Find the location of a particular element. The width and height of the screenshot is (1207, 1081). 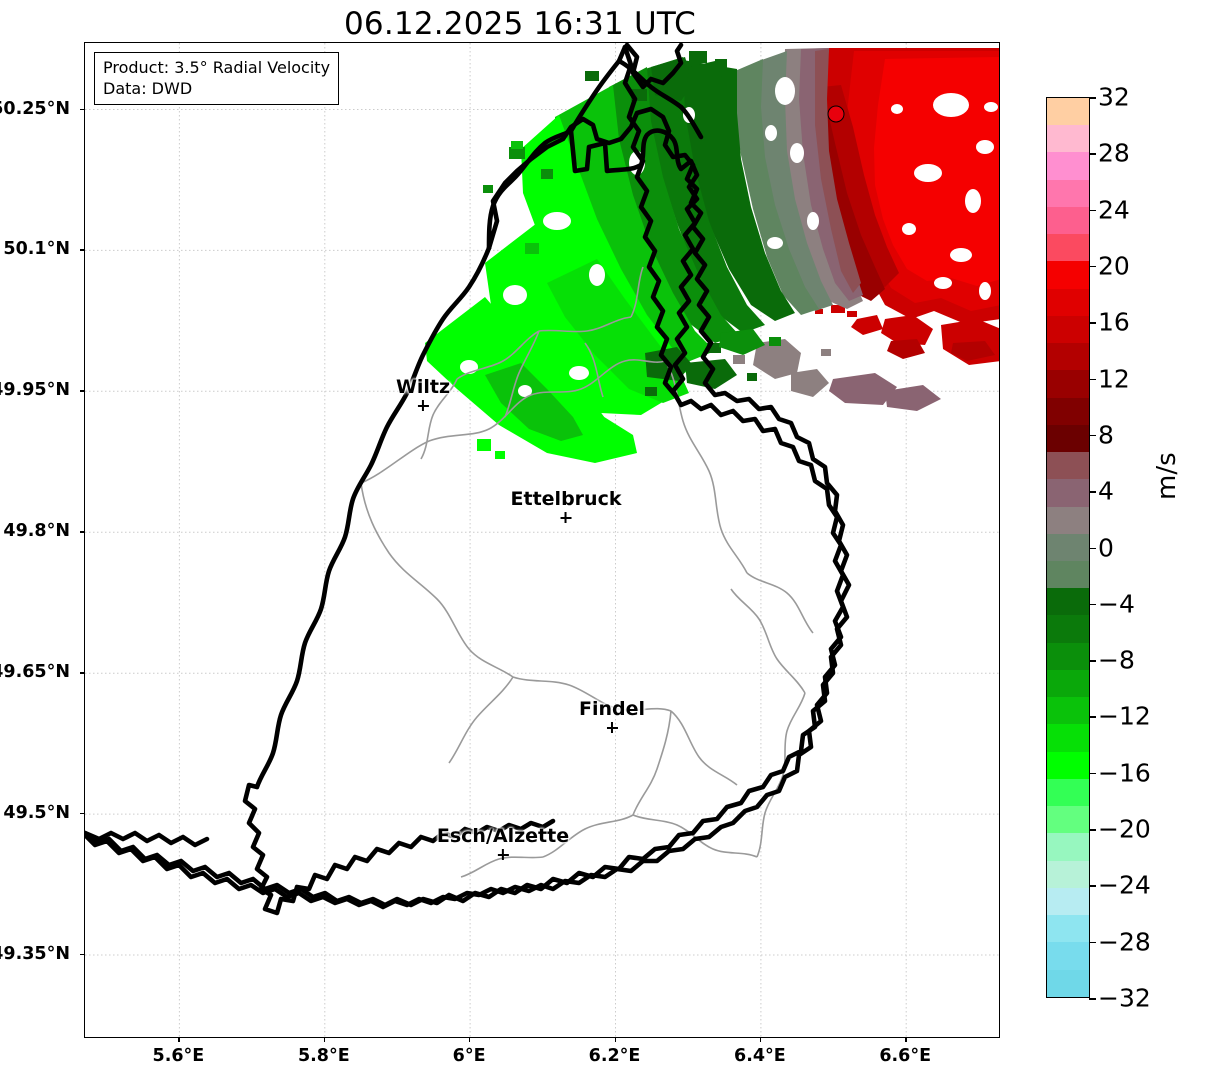

moselle-border is located at coordinates (650, 221).